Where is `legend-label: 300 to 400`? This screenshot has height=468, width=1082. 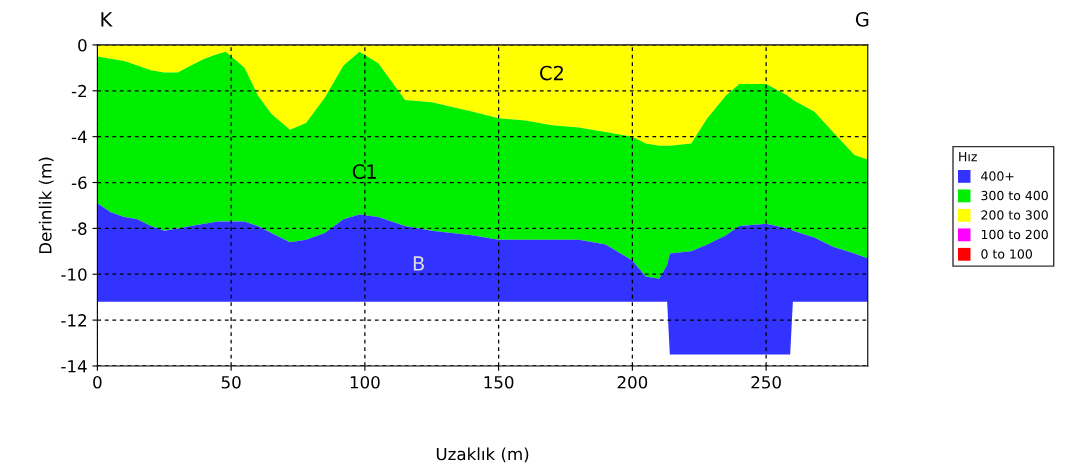
legend-label: 300 to 400 is located at coordinates (1014, 195).